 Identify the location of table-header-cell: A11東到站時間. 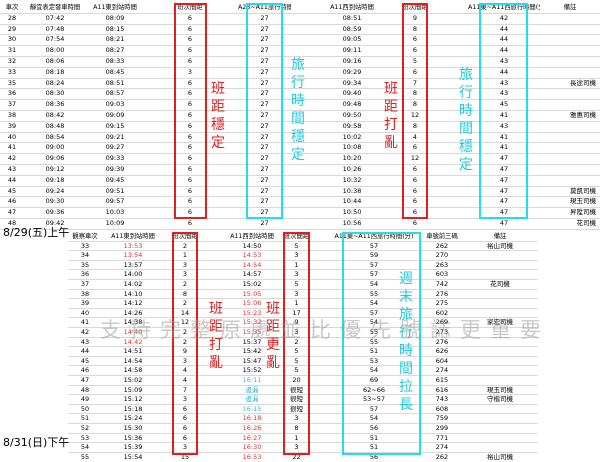
(115, 7).